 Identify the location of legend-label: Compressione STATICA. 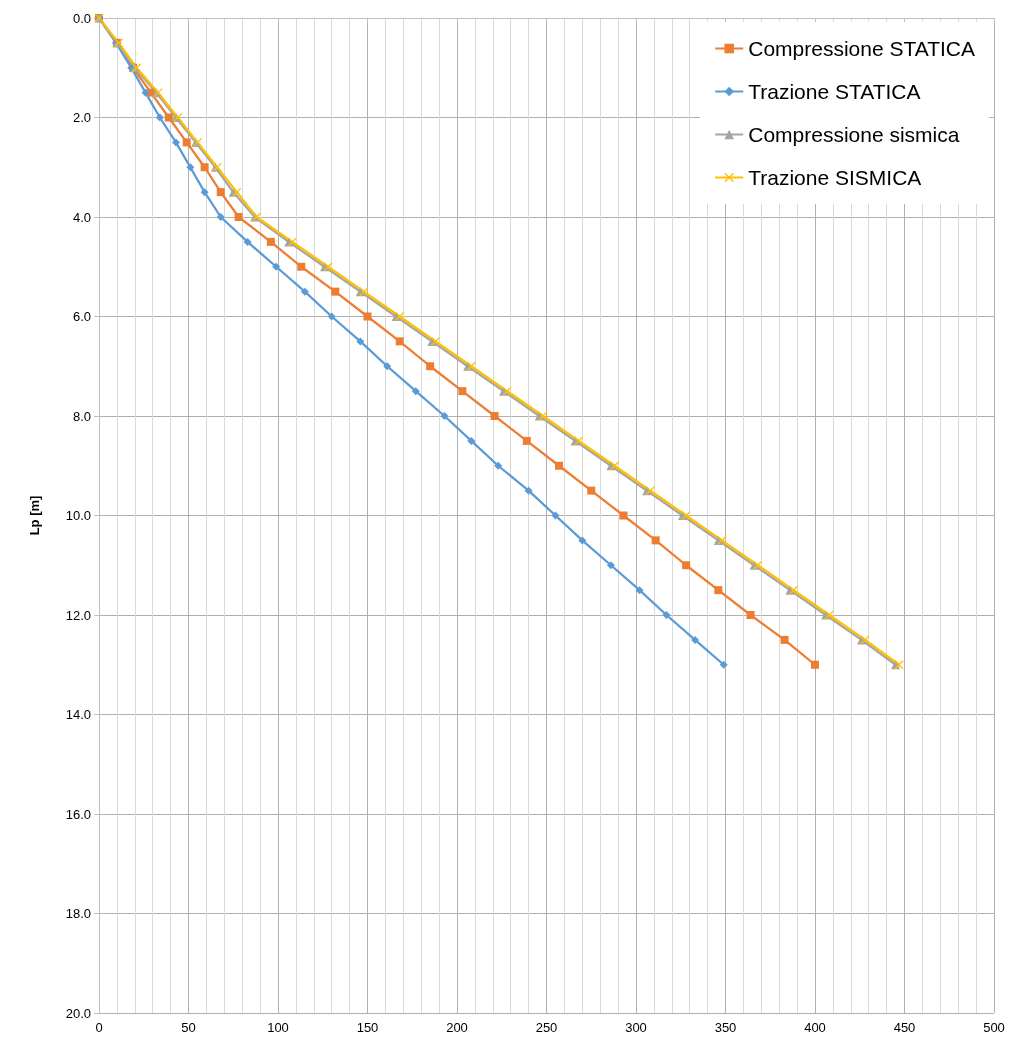
(862, 48).